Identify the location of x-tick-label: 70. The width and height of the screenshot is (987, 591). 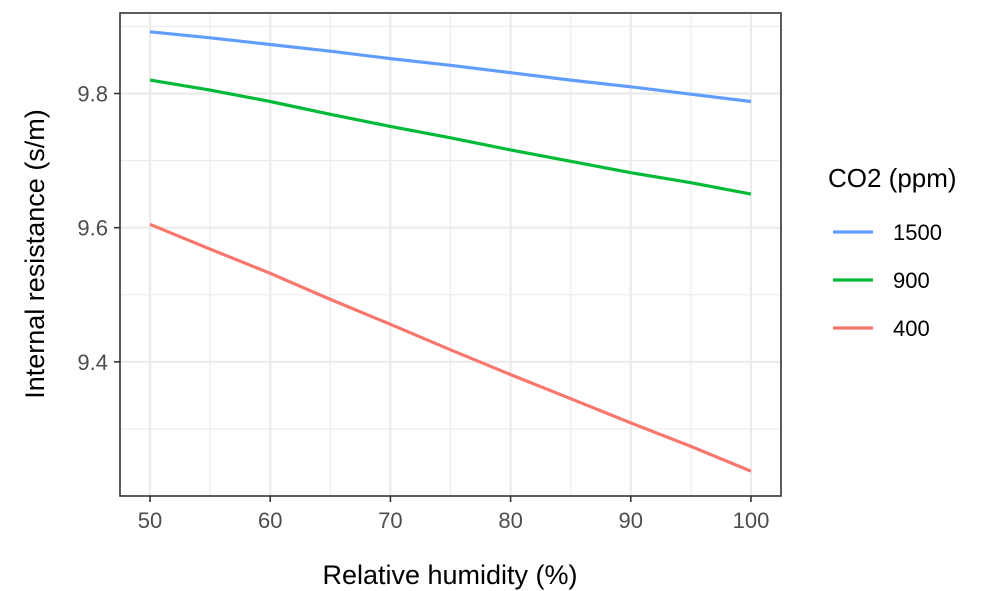
(390, 520).